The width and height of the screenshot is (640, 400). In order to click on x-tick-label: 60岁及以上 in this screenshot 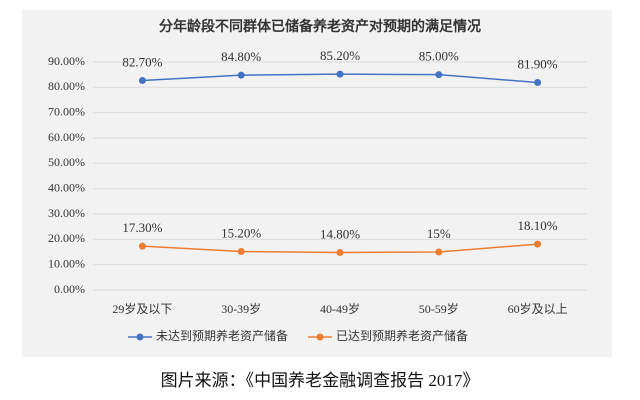, I will do `click(538, 308)`.